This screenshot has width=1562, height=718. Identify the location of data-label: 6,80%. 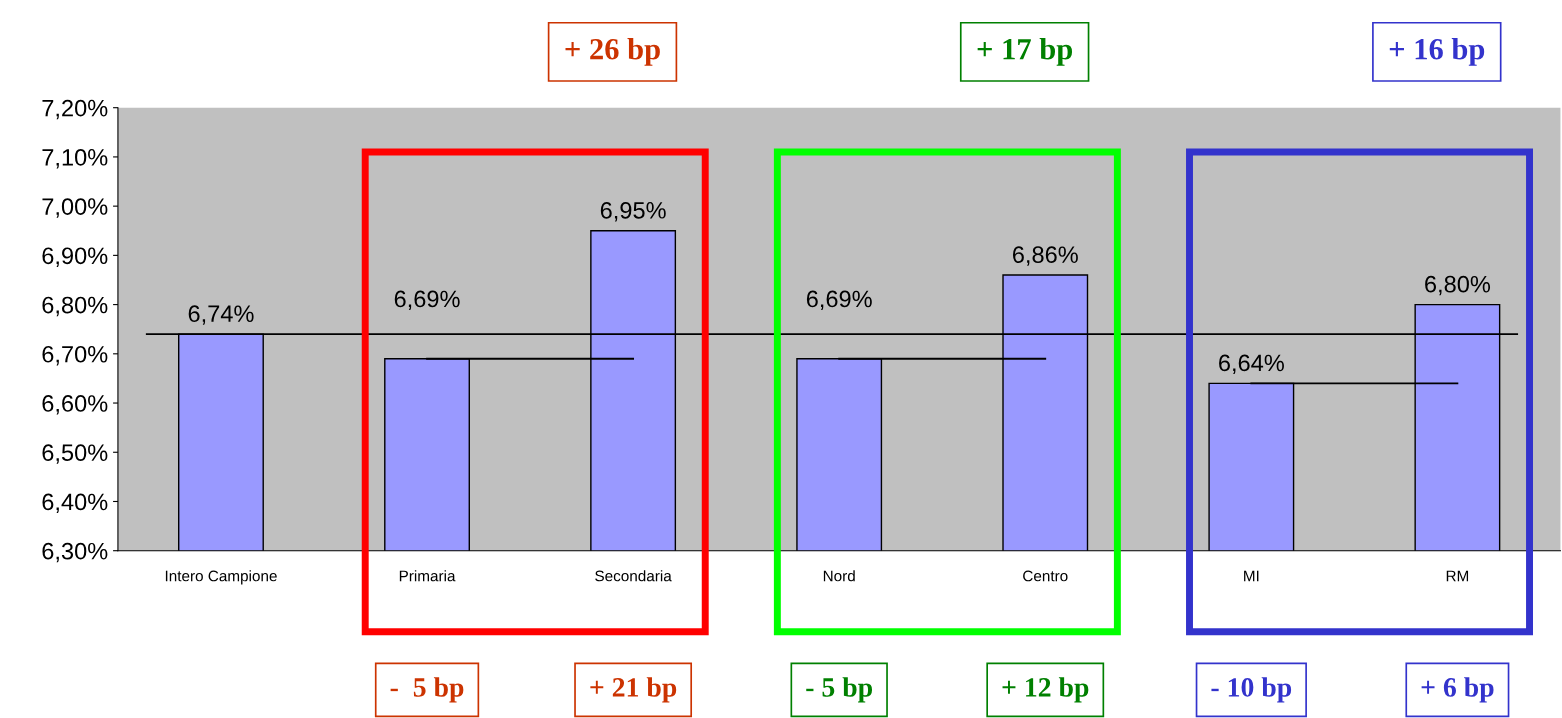
(1458, 285).